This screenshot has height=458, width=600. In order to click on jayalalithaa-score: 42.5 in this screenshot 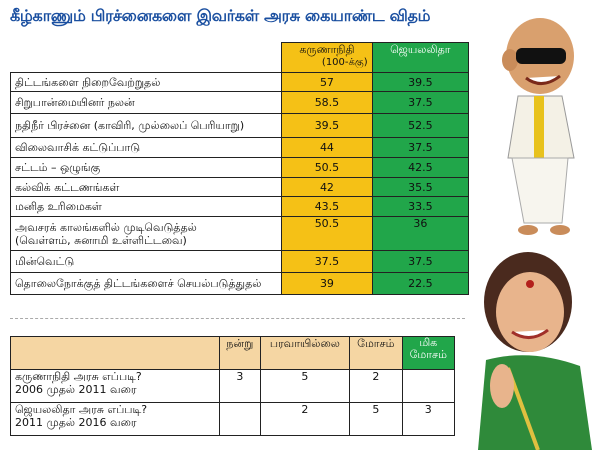, I will do `click(420, 167)`.